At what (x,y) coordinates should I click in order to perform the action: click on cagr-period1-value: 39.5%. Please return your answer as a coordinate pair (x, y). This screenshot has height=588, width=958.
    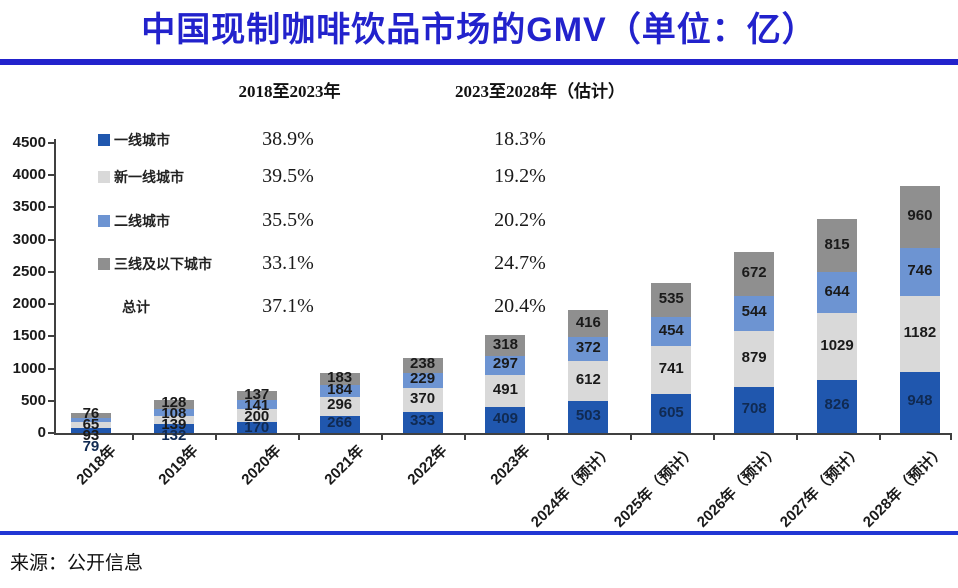
    Looking at the image, I should click on (288, 176).